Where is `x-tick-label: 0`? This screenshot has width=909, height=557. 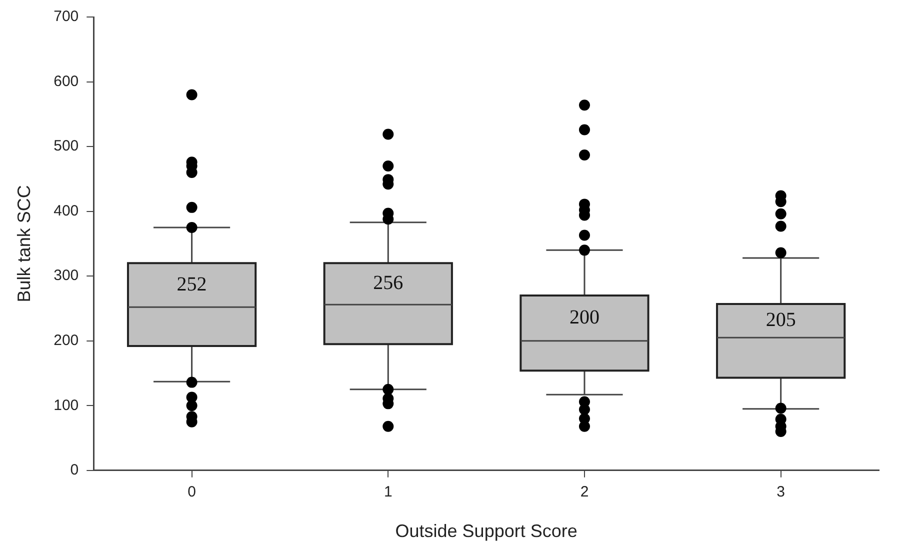 x-tick-label: 0 is located at coordinates (192, 492).